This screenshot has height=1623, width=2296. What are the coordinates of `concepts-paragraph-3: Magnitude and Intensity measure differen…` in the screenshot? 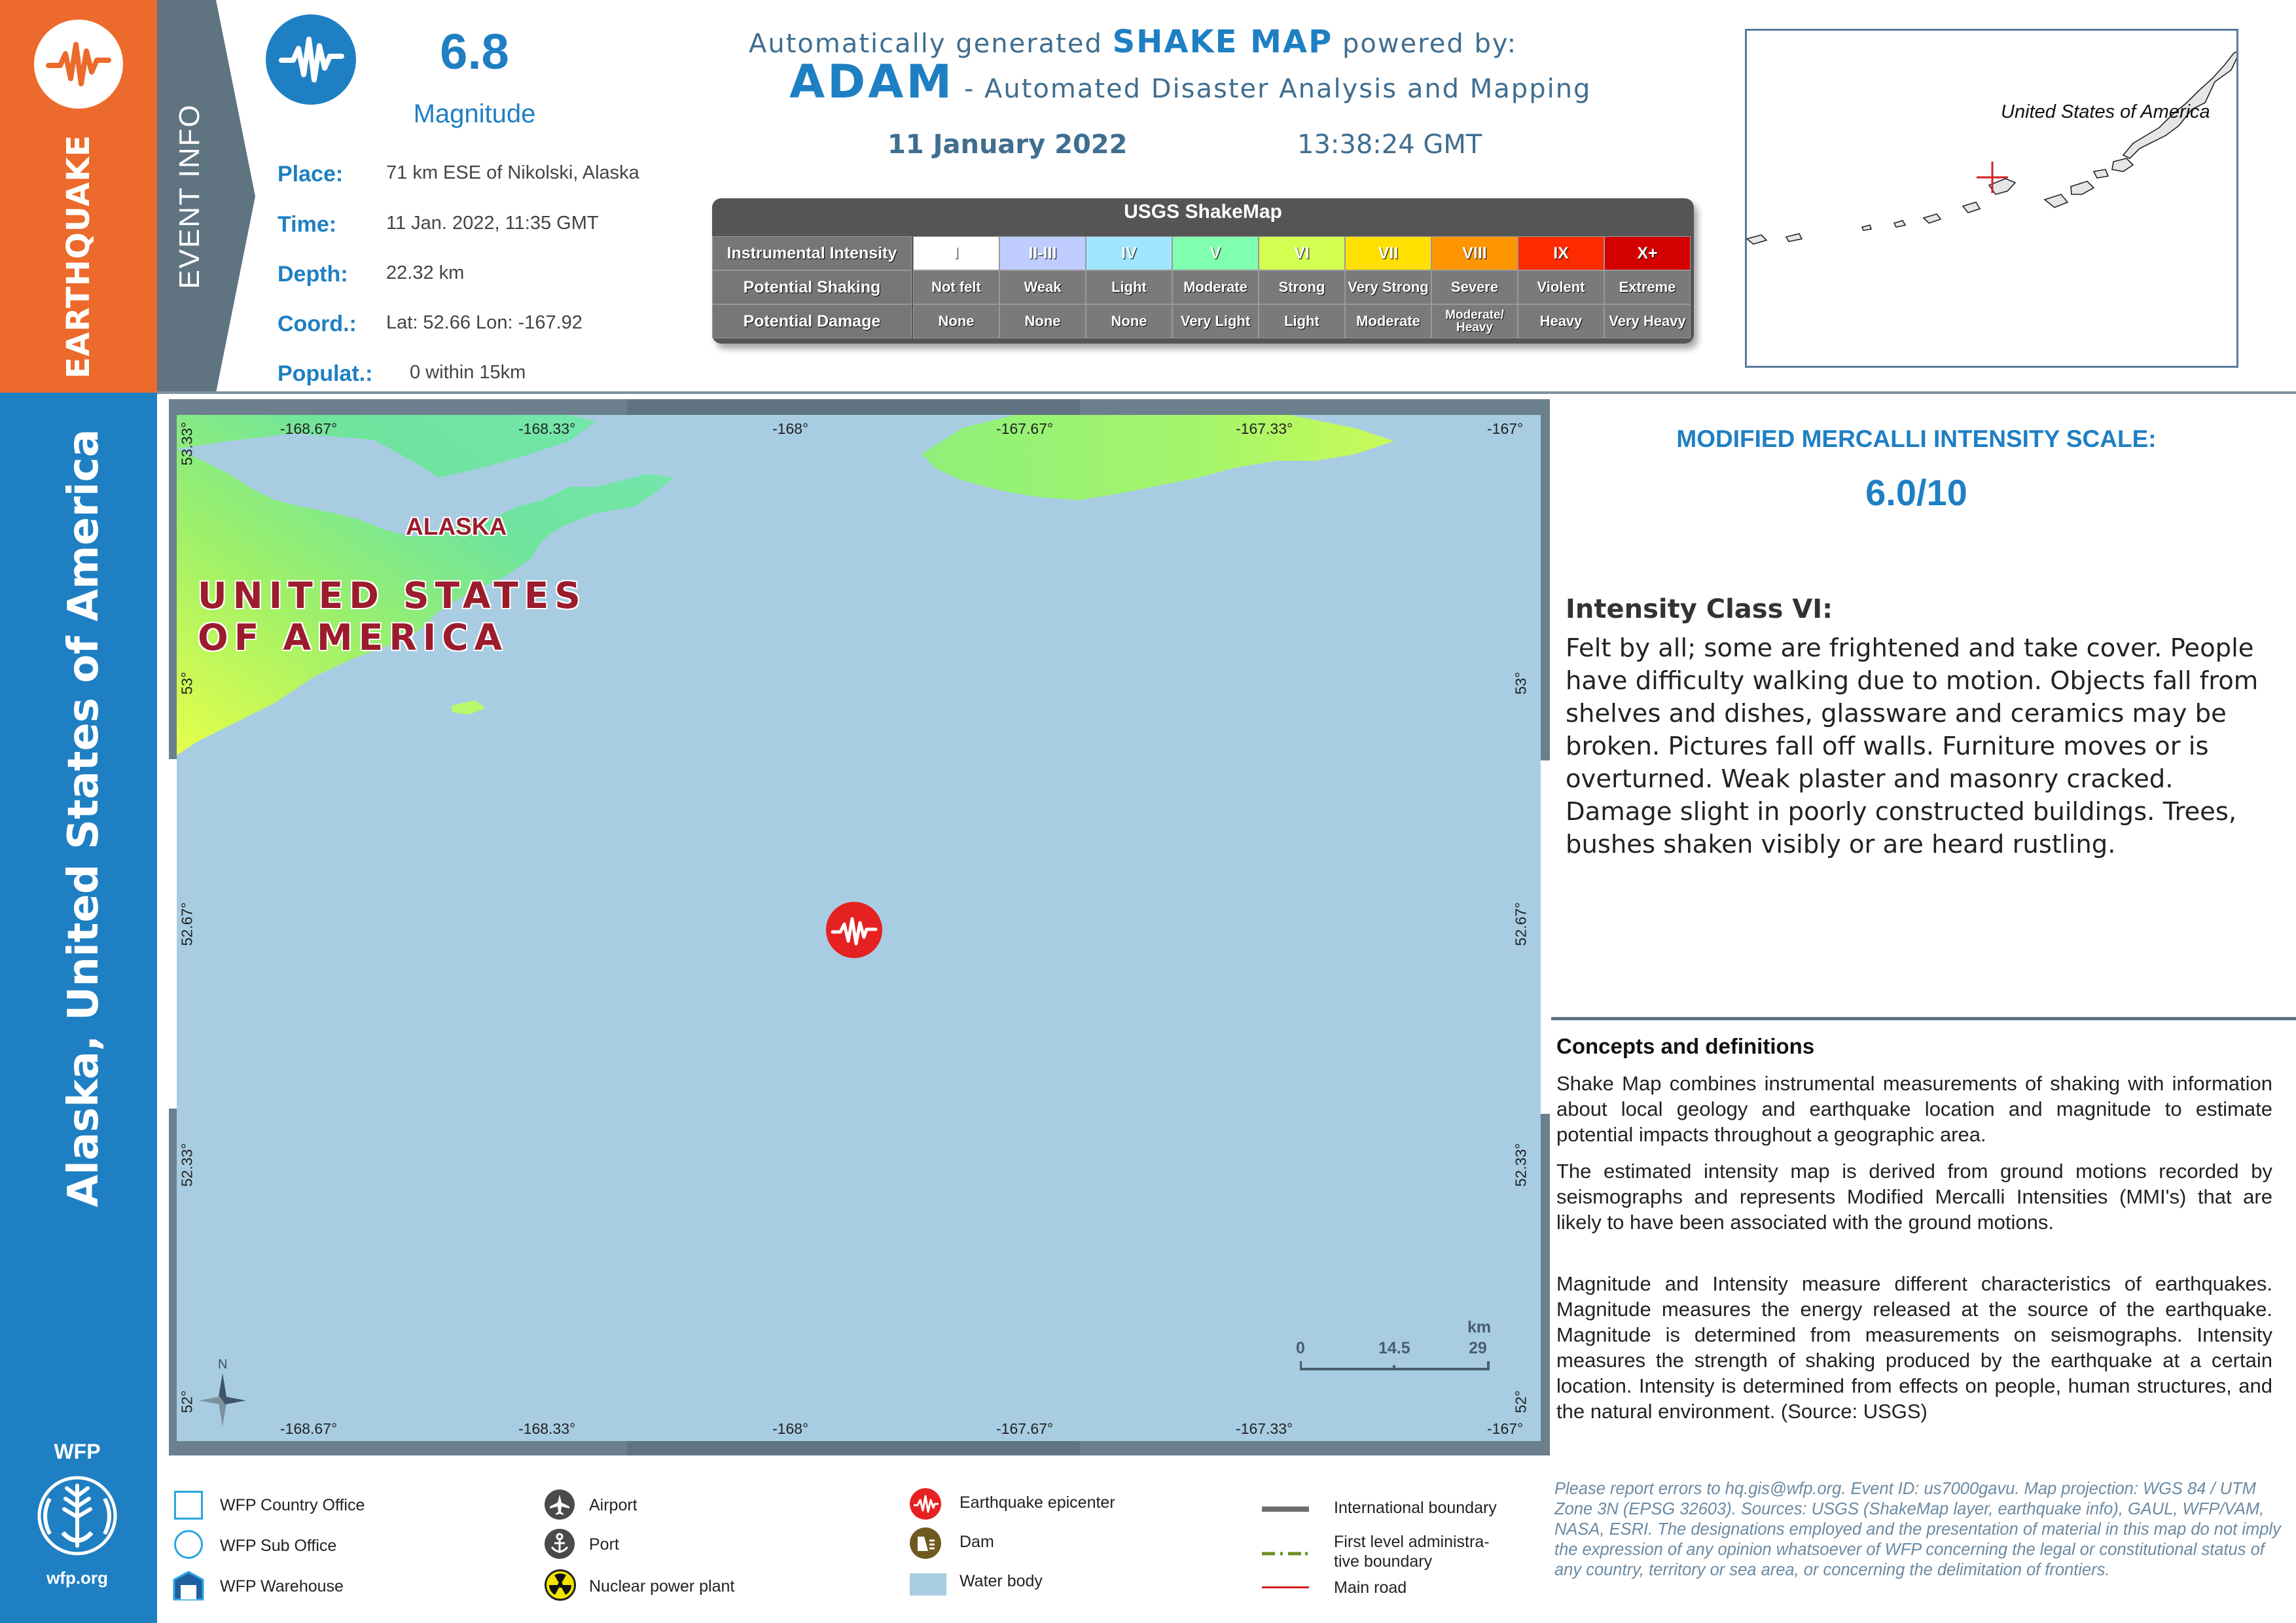 It's located at (1914, 1347).